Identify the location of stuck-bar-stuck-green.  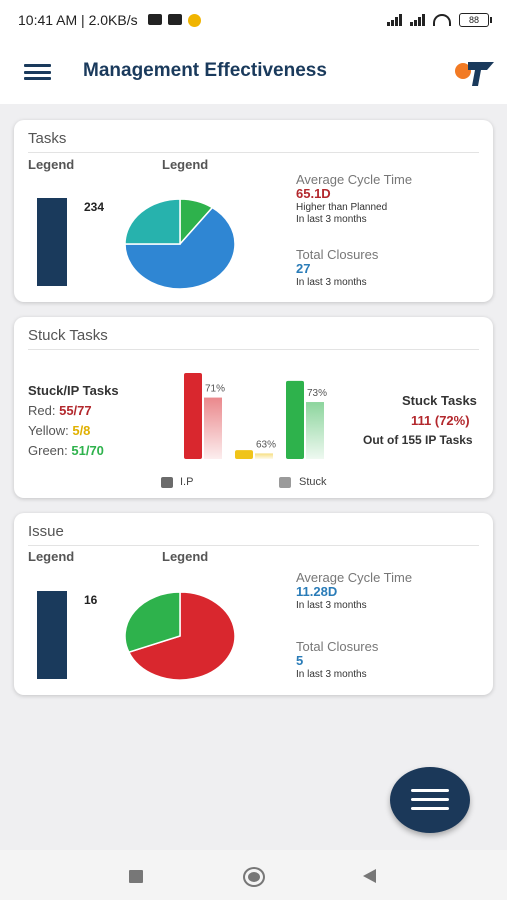
(315, 430).